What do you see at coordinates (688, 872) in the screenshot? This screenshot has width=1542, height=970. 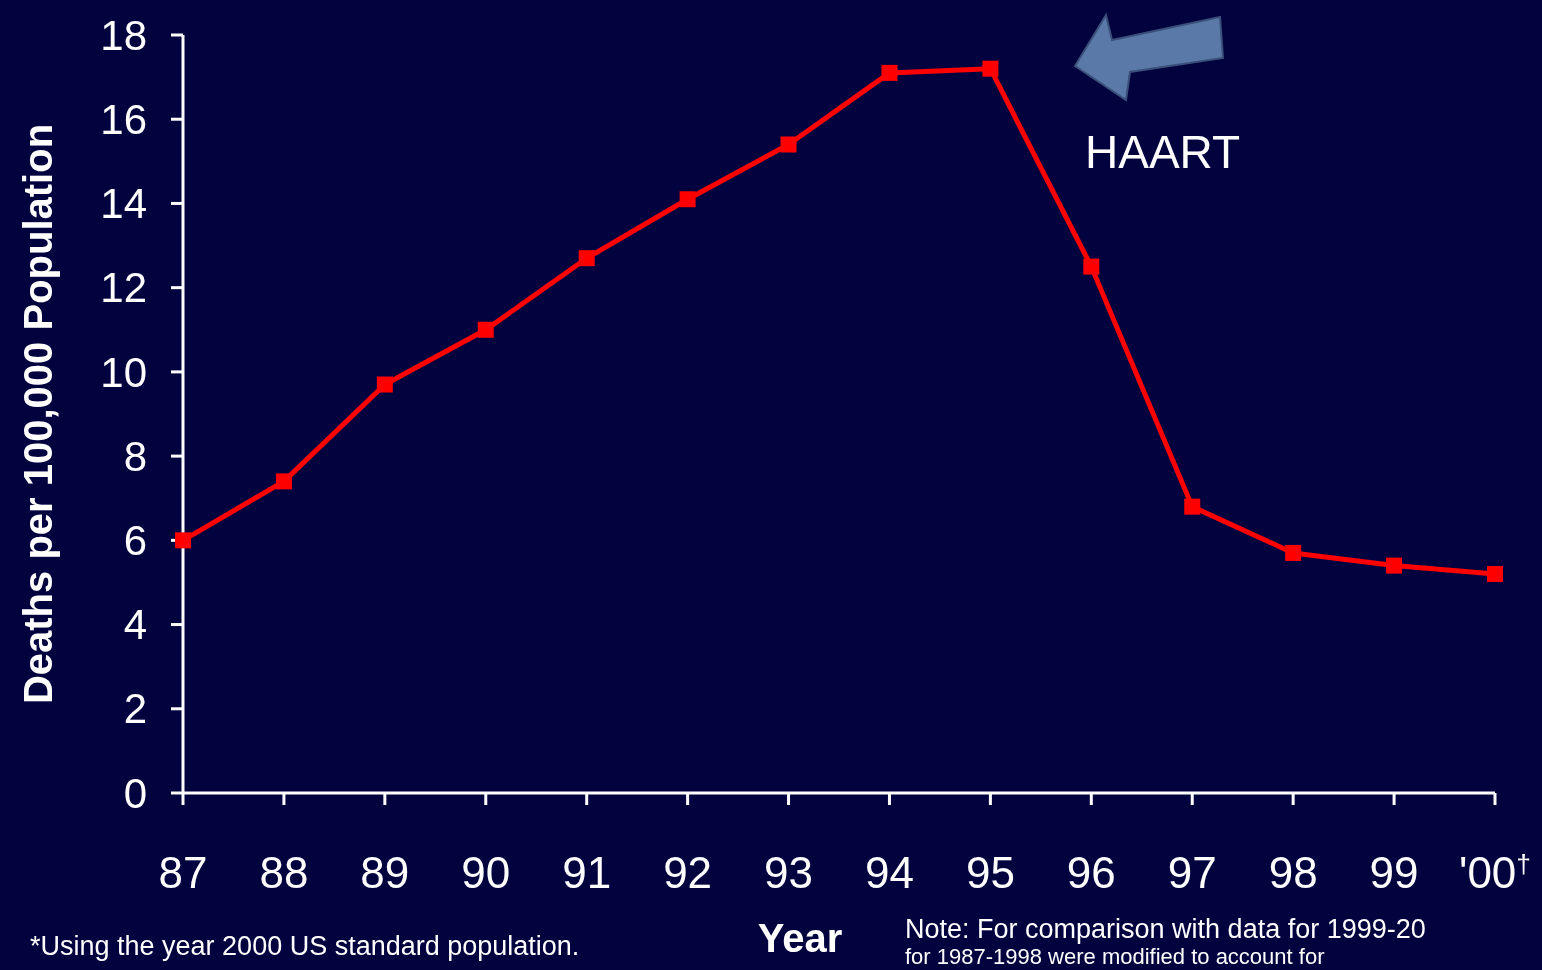 I see `x-tick-label: 92` at bounding box center [688, 872].